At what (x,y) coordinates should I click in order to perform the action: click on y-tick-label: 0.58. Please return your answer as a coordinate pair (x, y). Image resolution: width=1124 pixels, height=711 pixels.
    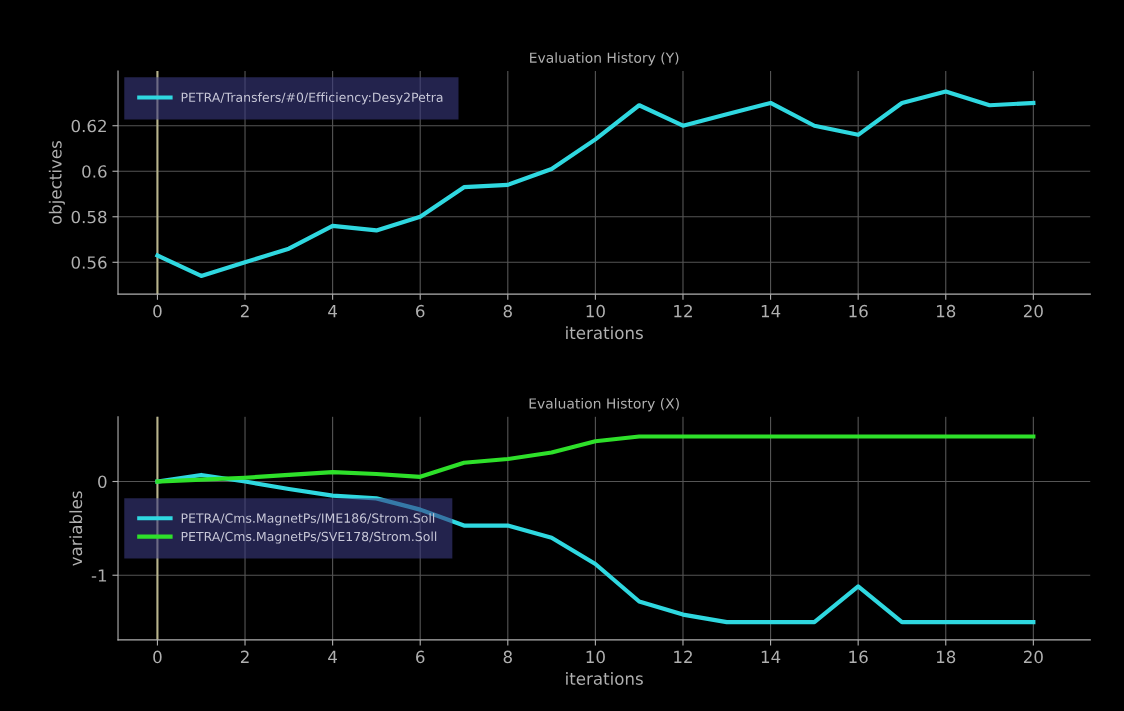
    Looking at the image, I should click on (89, 217).